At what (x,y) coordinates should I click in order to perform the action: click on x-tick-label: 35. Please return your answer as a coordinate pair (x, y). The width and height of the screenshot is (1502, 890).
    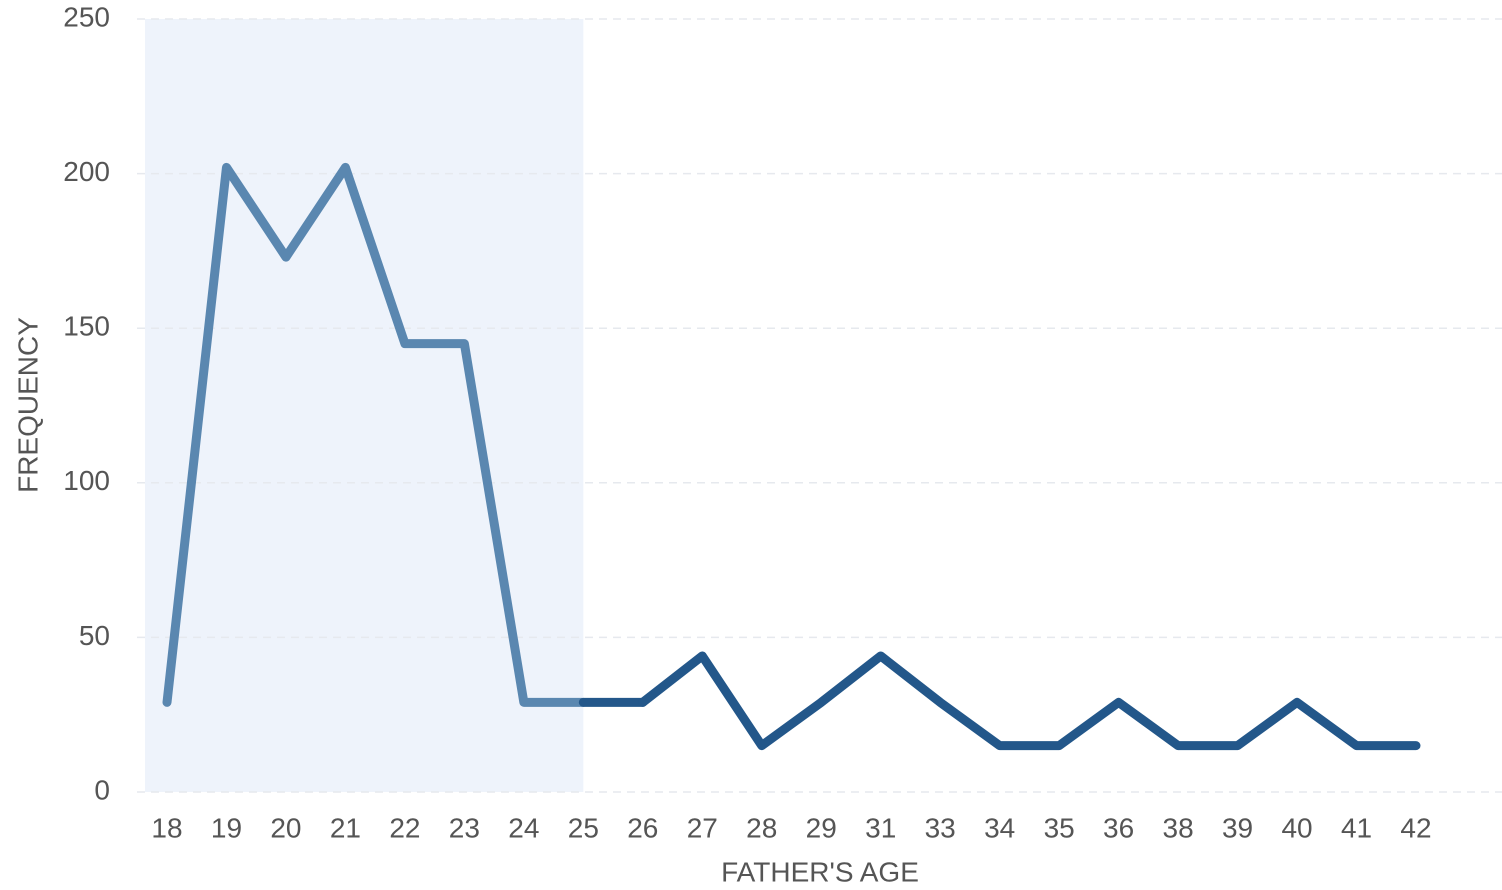
    Looking at the image, I should click on (1059, 827).